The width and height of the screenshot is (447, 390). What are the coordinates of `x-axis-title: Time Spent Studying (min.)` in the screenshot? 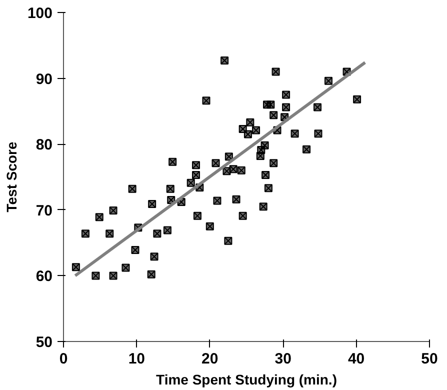 It's located at (246, 380).